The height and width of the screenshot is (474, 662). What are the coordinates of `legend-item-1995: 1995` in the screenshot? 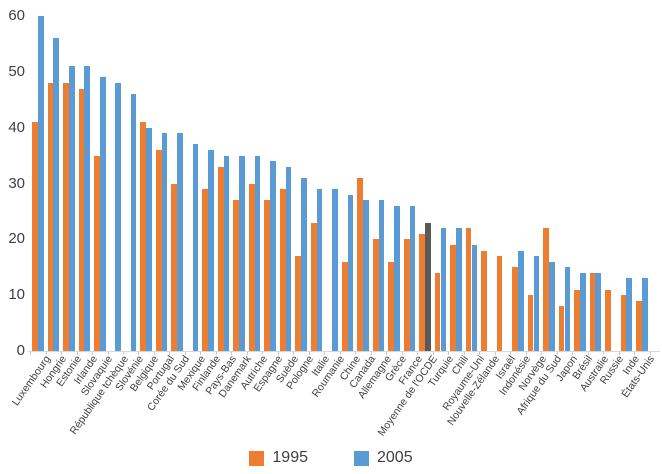 It's located at (278, 458).